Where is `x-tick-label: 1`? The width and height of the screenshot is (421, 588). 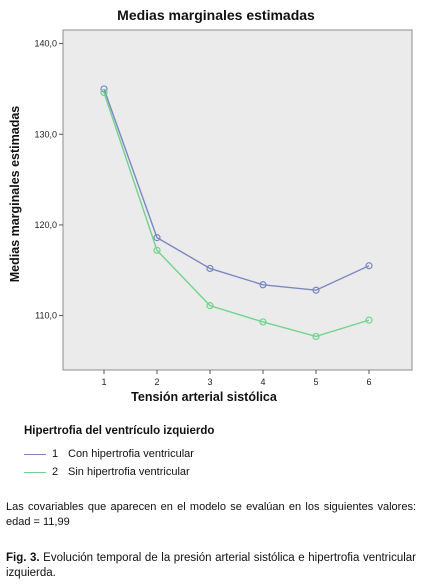
x-tick-label: 1 is located at coordinates (103, 382).